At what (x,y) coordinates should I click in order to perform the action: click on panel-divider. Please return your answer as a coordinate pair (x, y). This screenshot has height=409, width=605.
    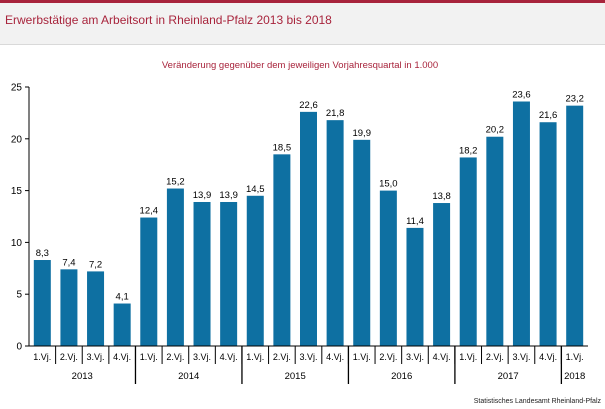
    Looking at the image, I should click on (302, 44).